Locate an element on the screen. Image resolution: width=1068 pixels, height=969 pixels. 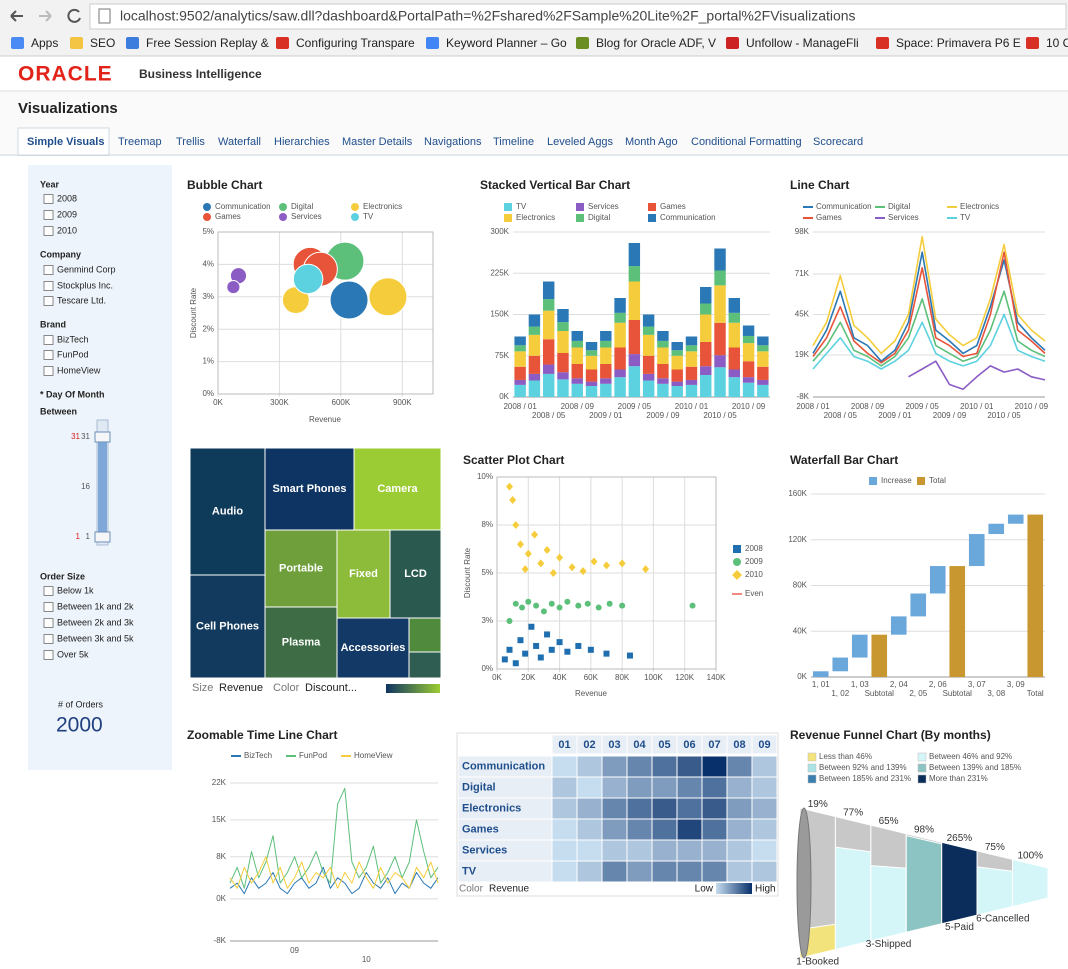
tab: Treemap is located at coordinates (140, 142).